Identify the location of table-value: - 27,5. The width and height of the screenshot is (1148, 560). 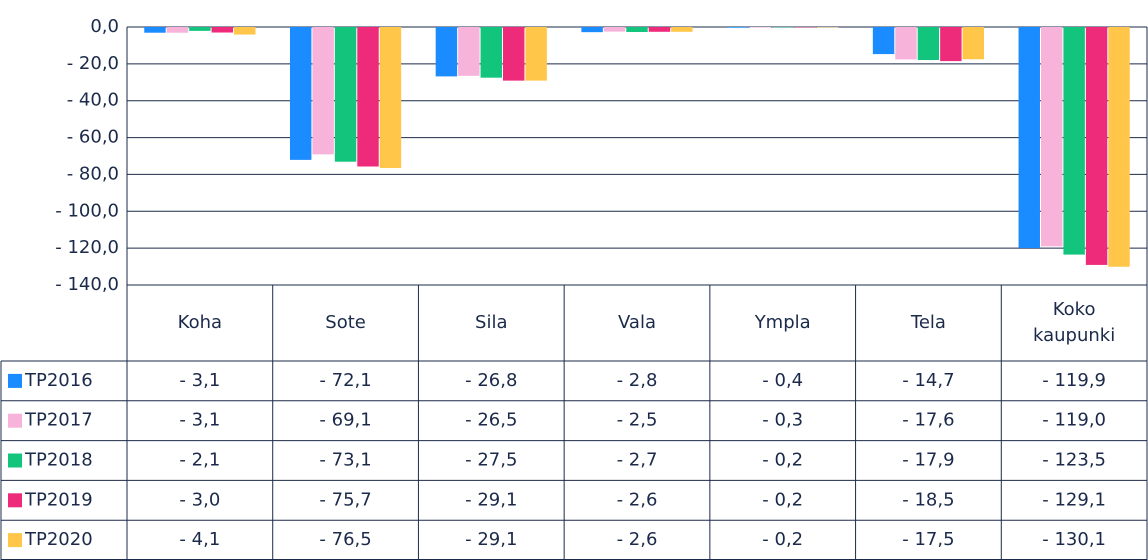
(491, 460).